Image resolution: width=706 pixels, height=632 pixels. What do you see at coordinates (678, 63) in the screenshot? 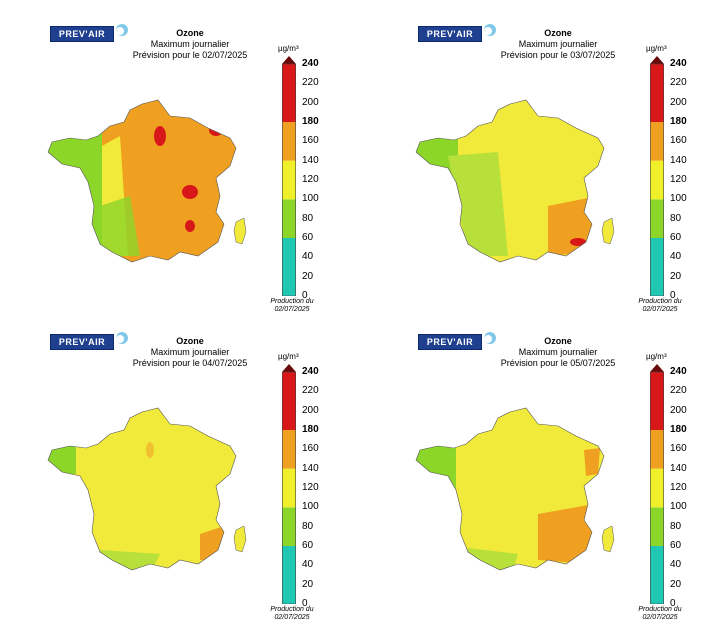
I see `colorbar-tick-label: 240` at bounding box center [678, 63].